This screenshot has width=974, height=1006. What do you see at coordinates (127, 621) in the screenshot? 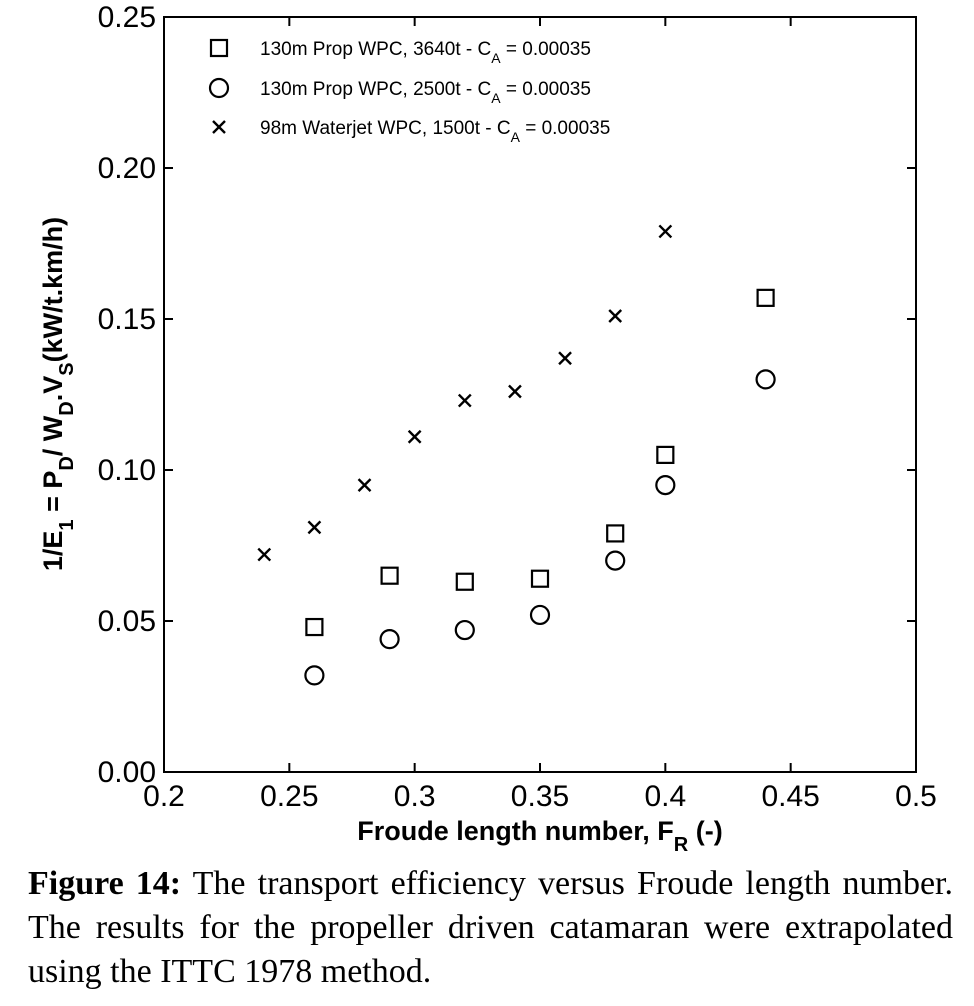
I see `y-tick-label-1: 0.05` at bounding box center [127, 621].